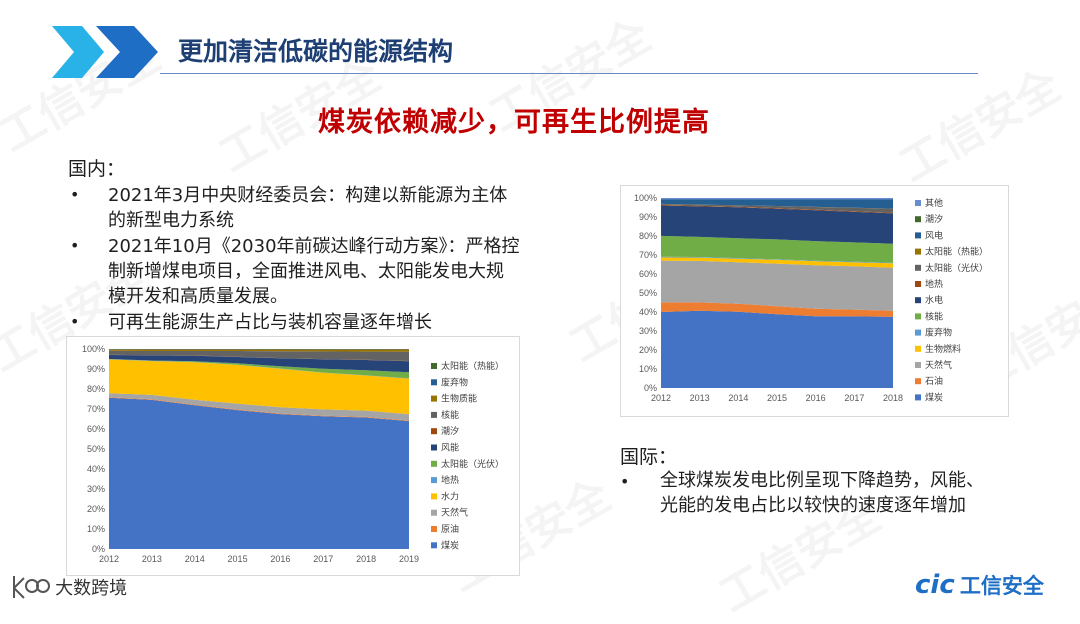 This screenshot has width=1080, height=624. I want to click on cic-logo: cic, so click(935, 585).